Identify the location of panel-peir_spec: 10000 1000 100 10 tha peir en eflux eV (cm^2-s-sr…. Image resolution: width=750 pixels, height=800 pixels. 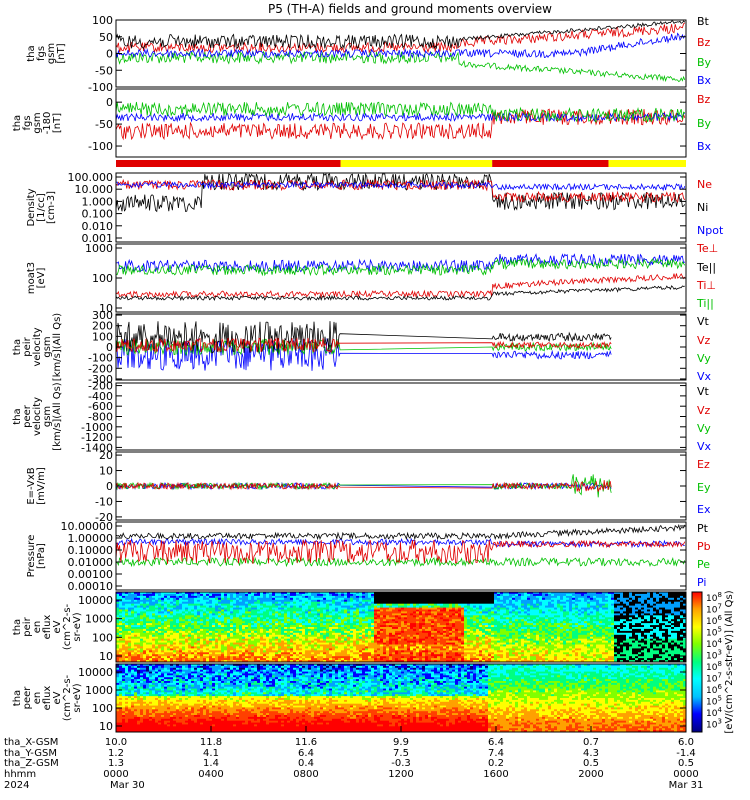
(349, 627).